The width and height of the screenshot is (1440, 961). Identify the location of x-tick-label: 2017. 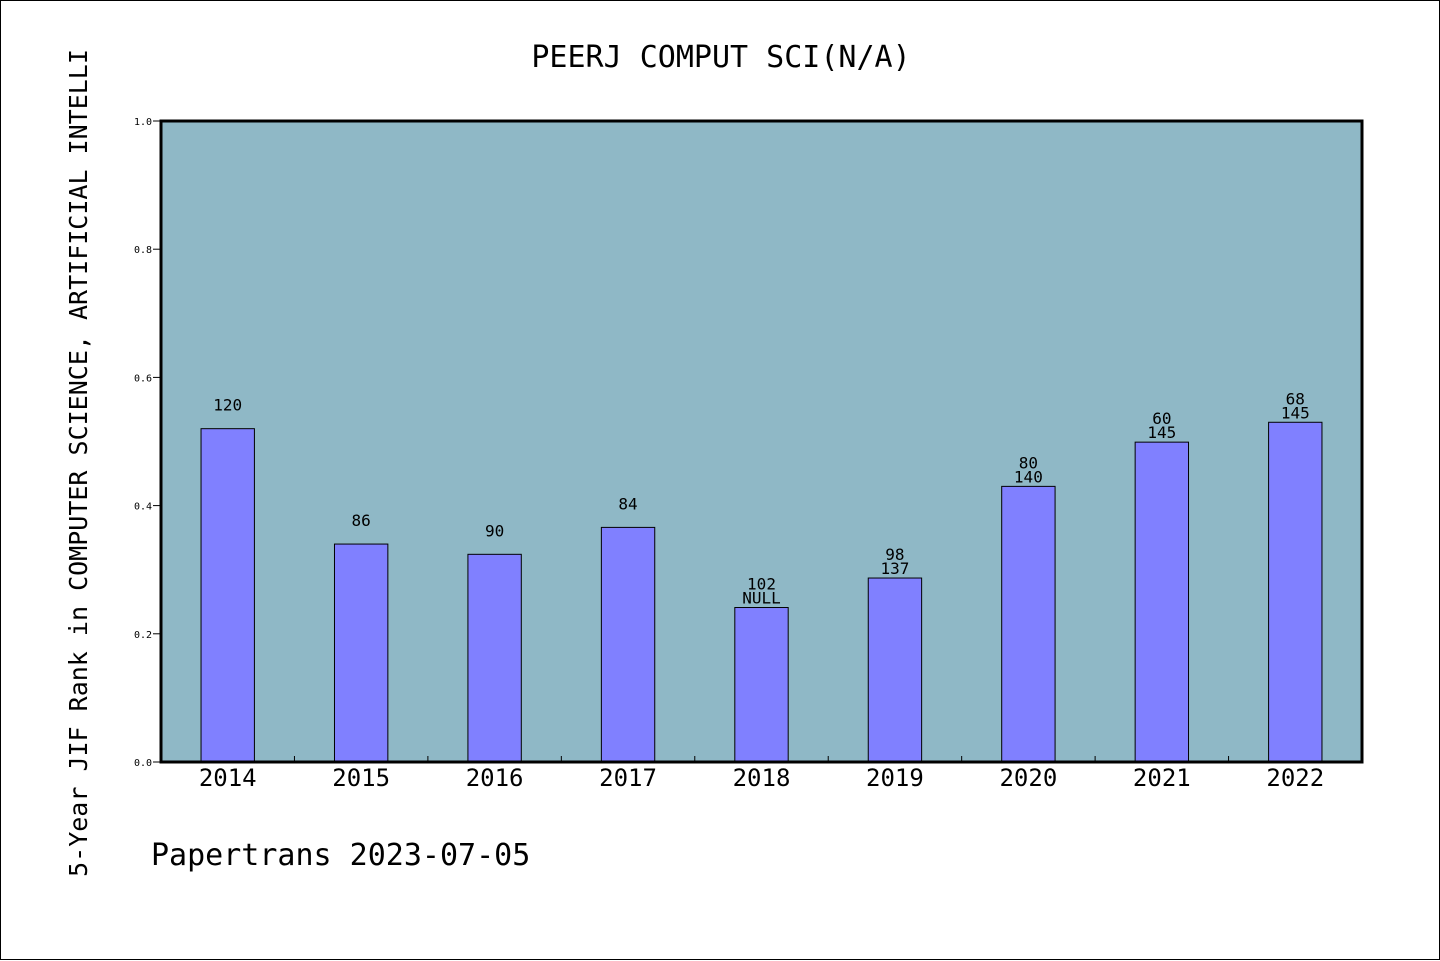
(628, 778).